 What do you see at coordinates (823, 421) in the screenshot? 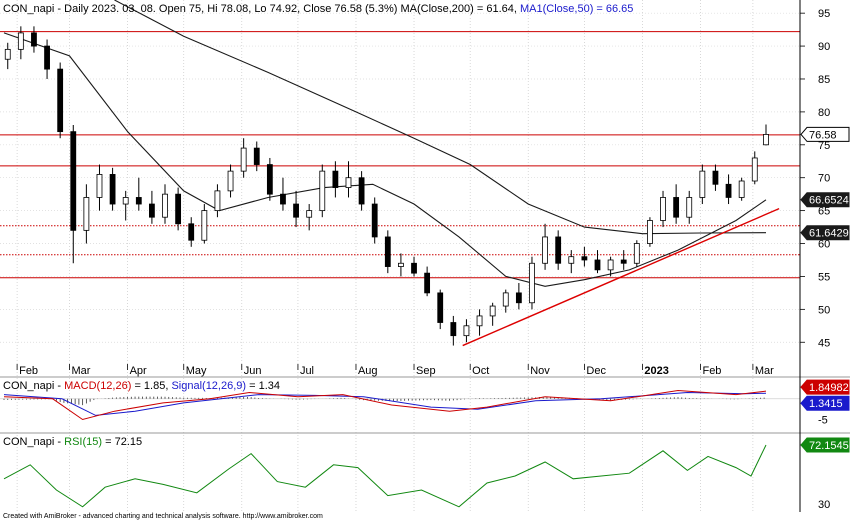
I see `macd-y-label: -5` at bounding box center [823, 421].